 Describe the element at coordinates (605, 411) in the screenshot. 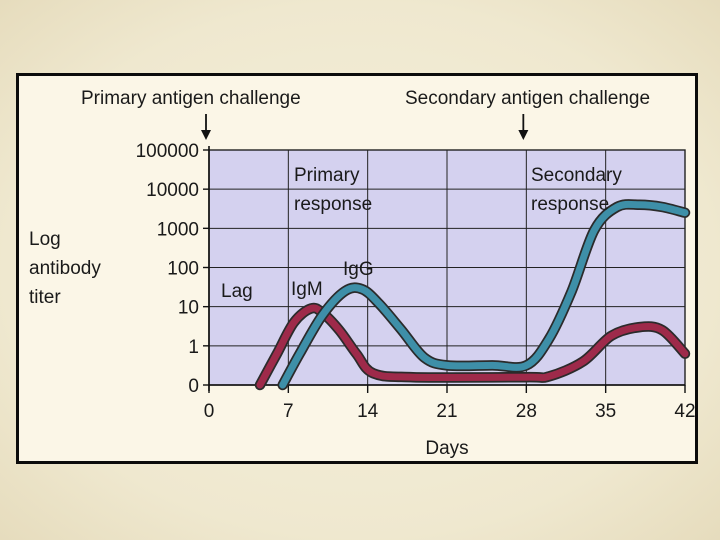

I see `x-tick-label: 35` at that location.